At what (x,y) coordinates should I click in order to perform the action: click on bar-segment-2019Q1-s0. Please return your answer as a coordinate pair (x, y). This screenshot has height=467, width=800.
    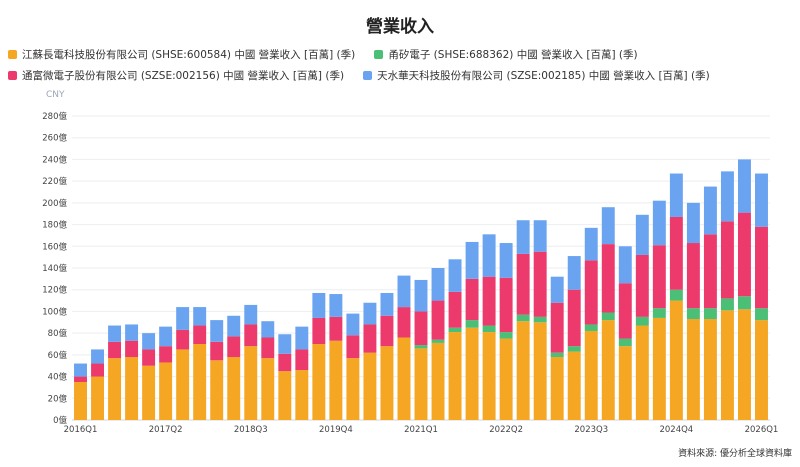
    Looking at the image, I should click on (285, 395).